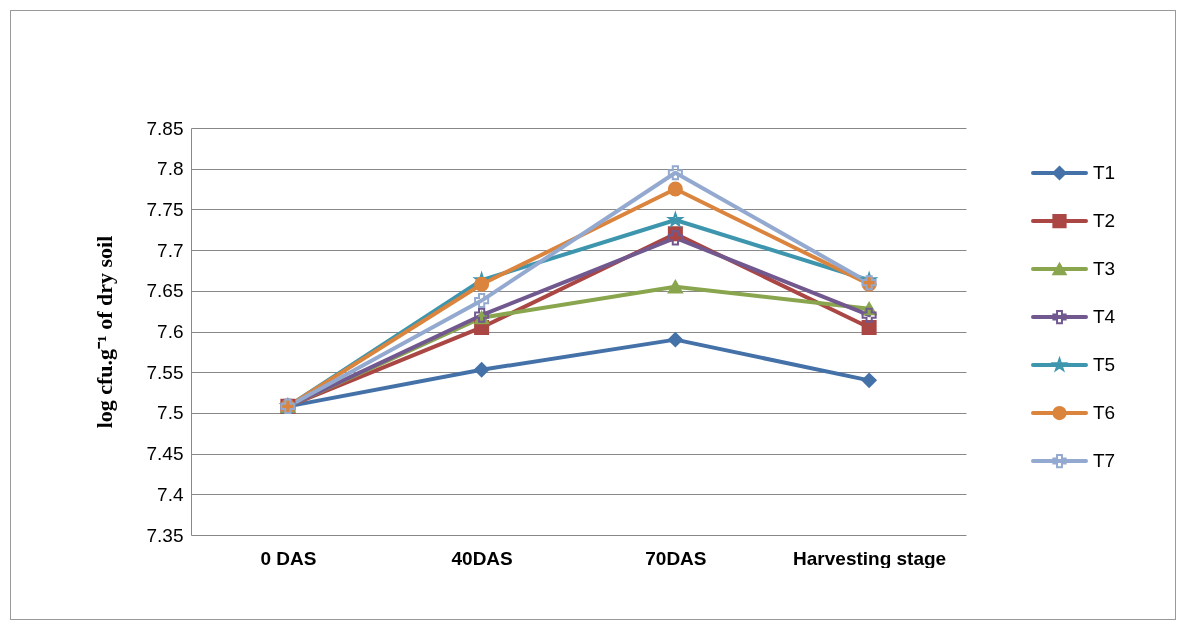 The height and width of the screenshot is (626, 1186). I want to click on y-tick-label: 7.5, so click(170, 413).